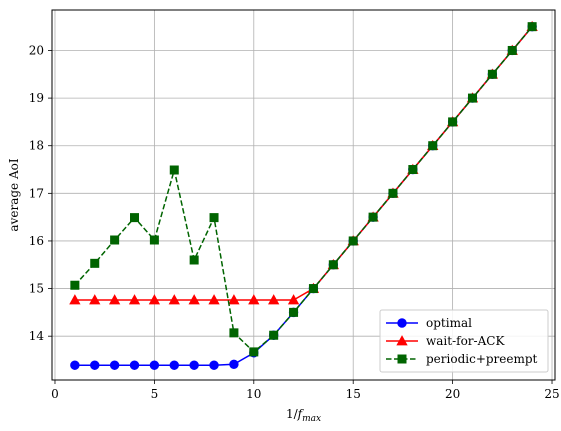 This screenshot has width=561, height=431. I want to click on legend-item: optimal, so click(429, 323).